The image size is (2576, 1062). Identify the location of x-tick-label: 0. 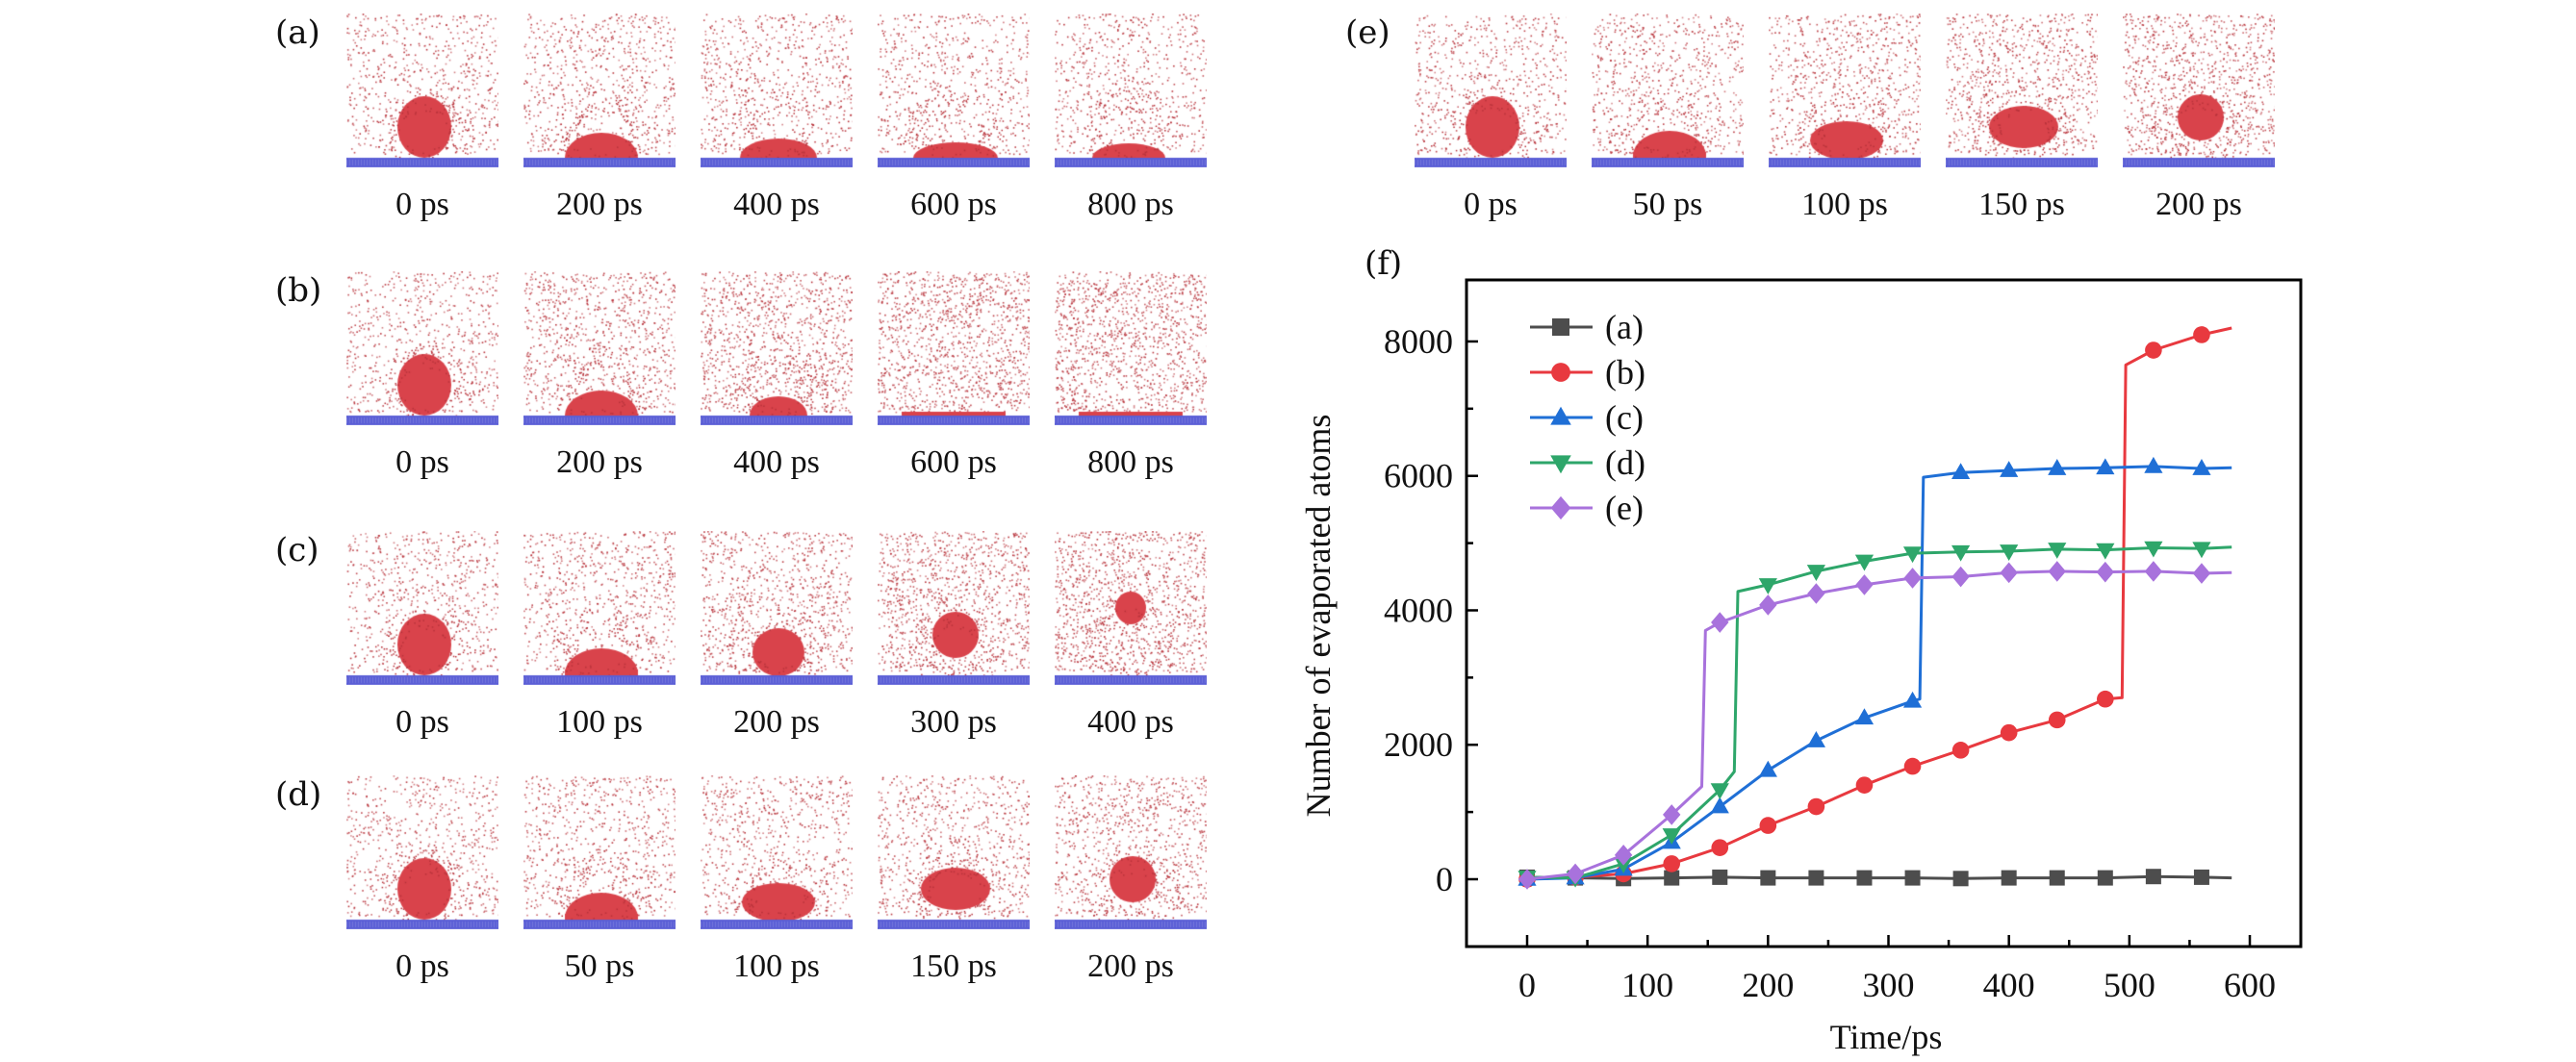
(1527, 985).